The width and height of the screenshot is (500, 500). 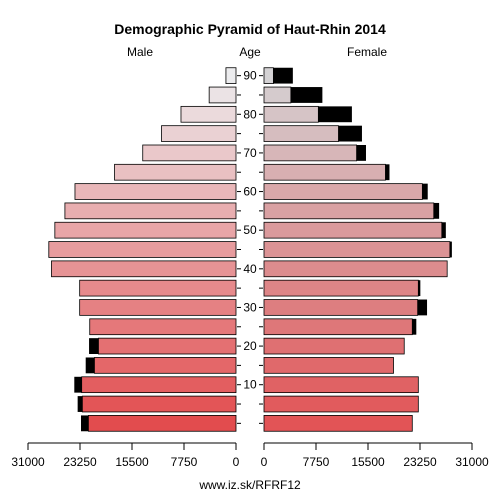 I want to click on age-tick-label: 60, so click(x=250, y=192).